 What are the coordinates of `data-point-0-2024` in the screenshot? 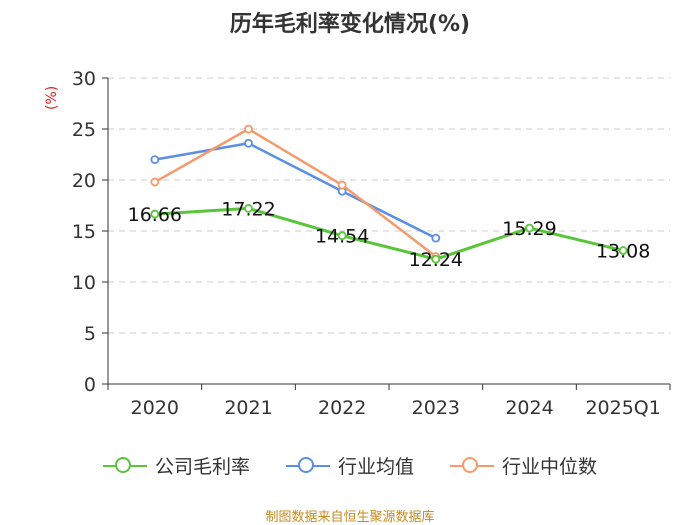 It's located at (529, 228).